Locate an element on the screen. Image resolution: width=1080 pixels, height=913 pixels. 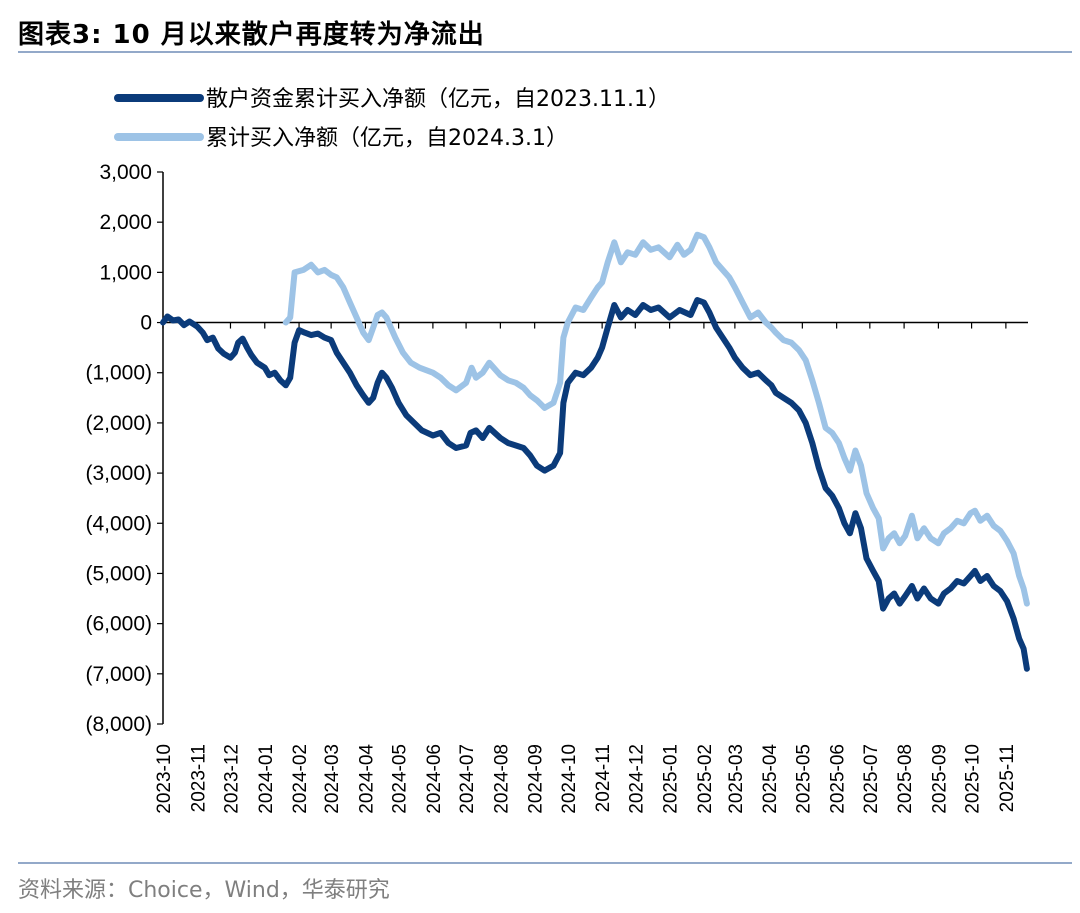
source-note: 资料来源：Choice，Wind，华泰研究 is located at coordinates (204, 890).